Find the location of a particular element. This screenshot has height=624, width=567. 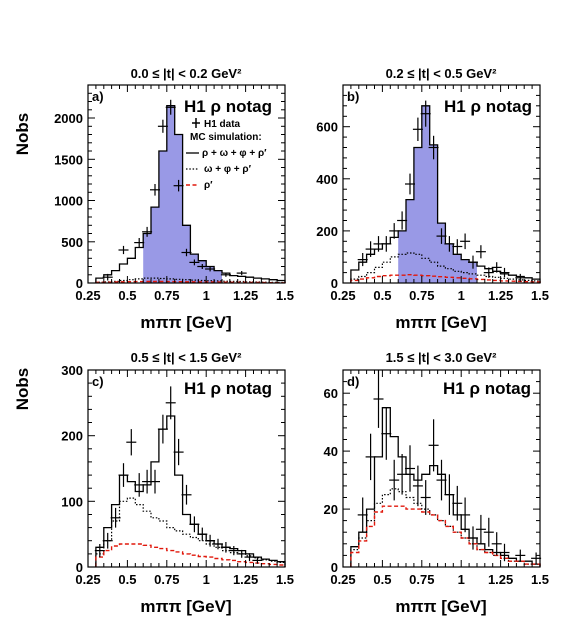

panel-title: 0.2 ≤ |t| < 0.5 GeV² is located at coordinates (442, 73).